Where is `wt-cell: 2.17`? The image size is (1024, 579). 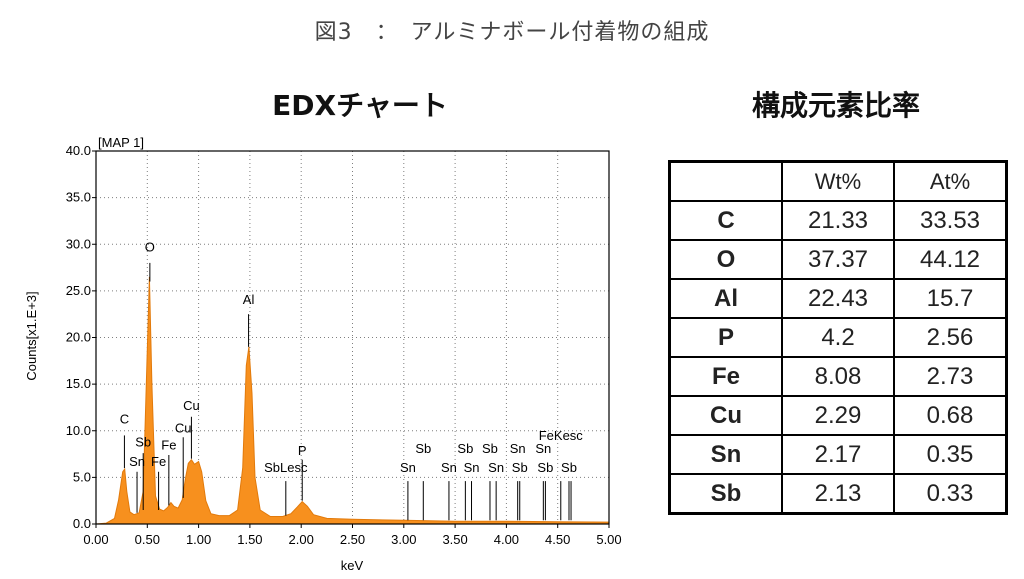
wt-cell: 2.17 is located at coordinates (838, 454).